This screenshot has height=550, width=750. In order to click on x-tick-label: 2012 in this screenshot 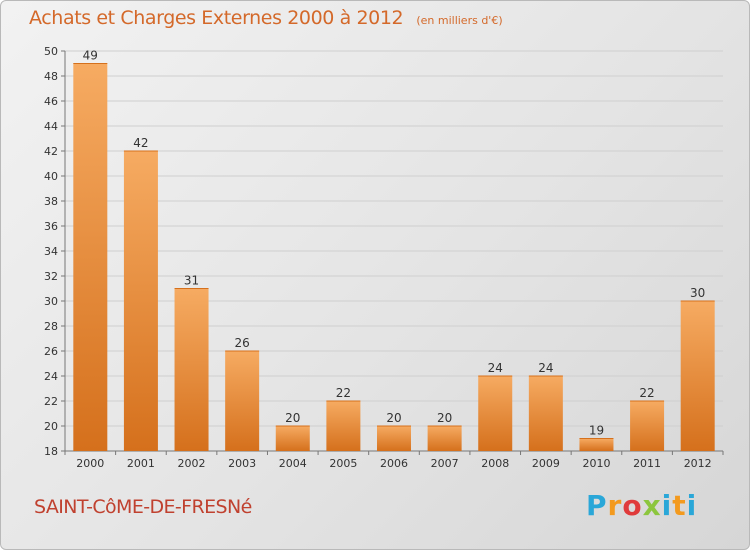, I will do `click(698, 463)`.